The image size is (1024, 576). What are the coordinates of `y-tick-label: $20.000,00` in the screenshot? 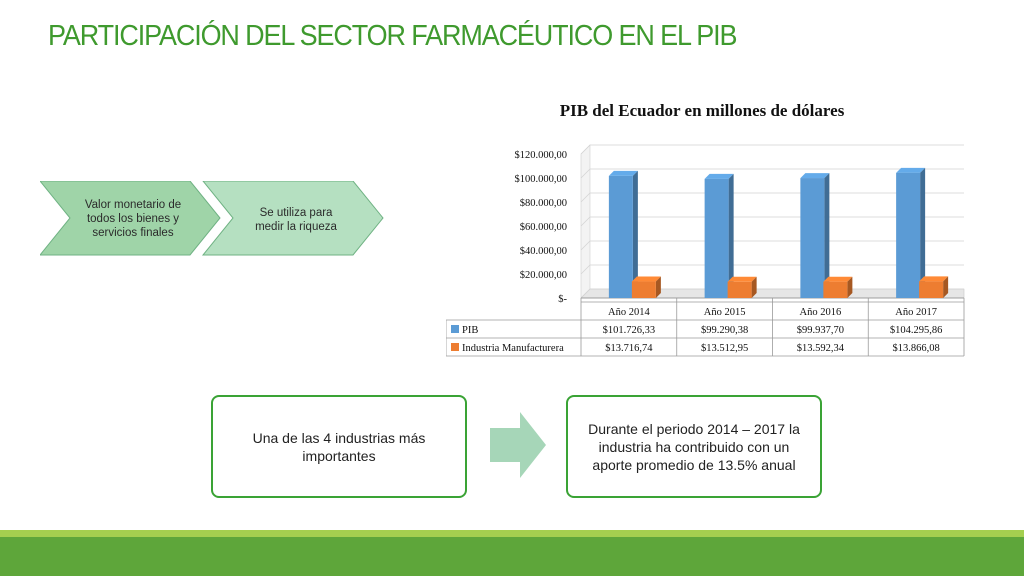 It's located at (543, 275).